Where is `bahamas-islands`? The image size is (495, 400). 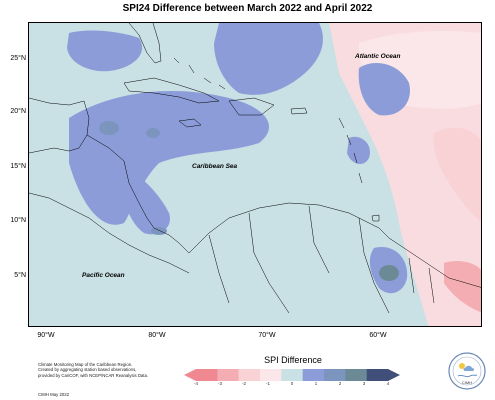
bahamas-islands is located at coordinates (199, 73).